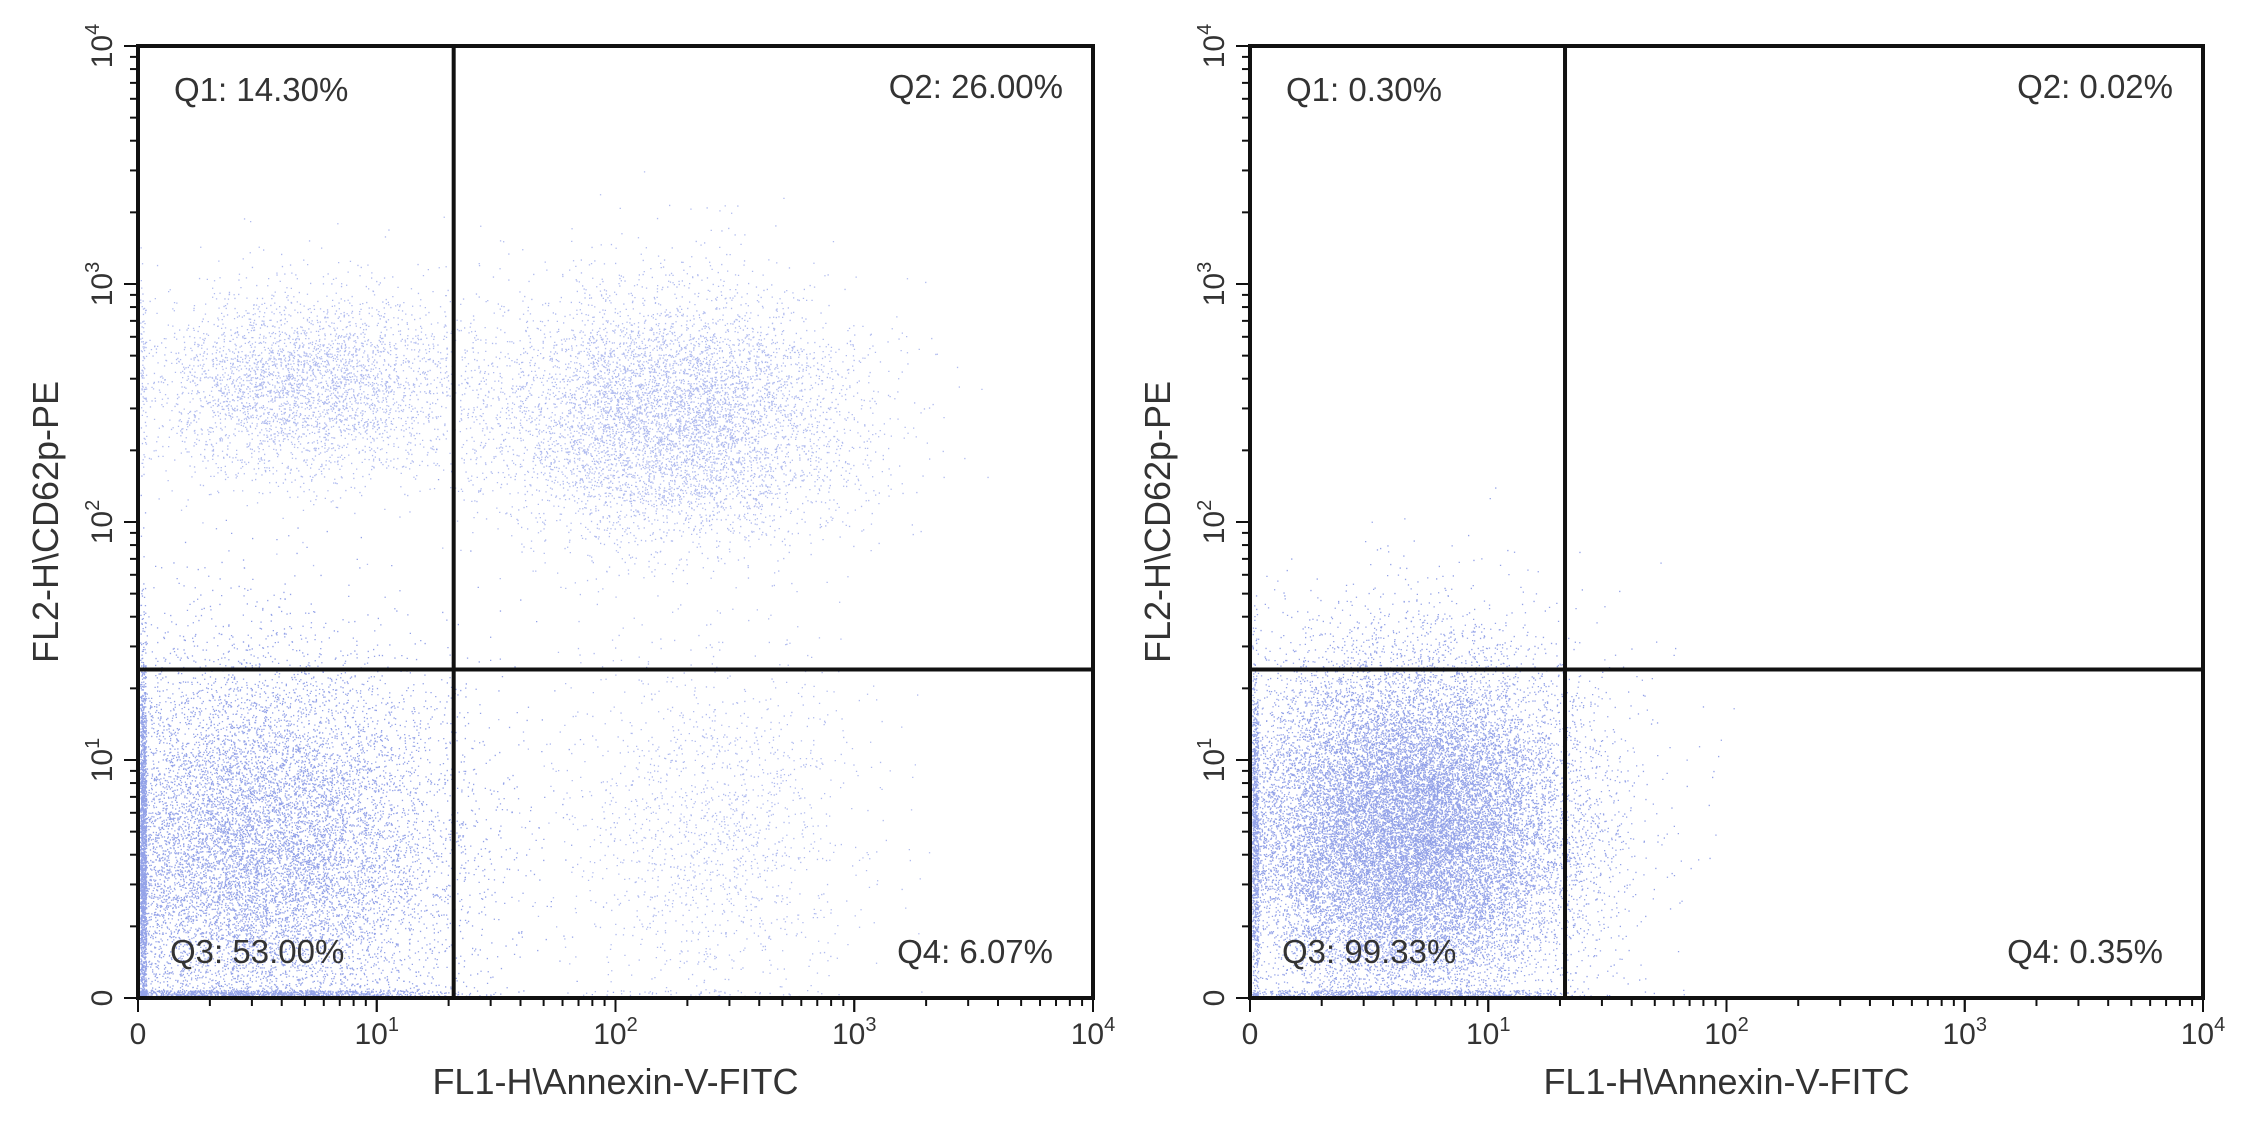  I want to click on quadrant-label-q1: Q1: 0.30%, so click(1364, 89).